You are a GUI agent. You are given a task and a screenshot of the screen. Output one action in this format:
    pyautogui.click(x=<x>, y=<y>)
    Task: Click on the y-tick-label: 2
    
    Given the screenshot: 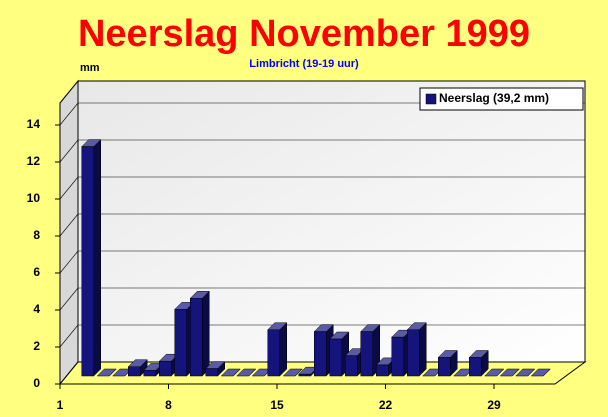 What is the action you would take?
    pyautogui.click(x=36, y=346)
    